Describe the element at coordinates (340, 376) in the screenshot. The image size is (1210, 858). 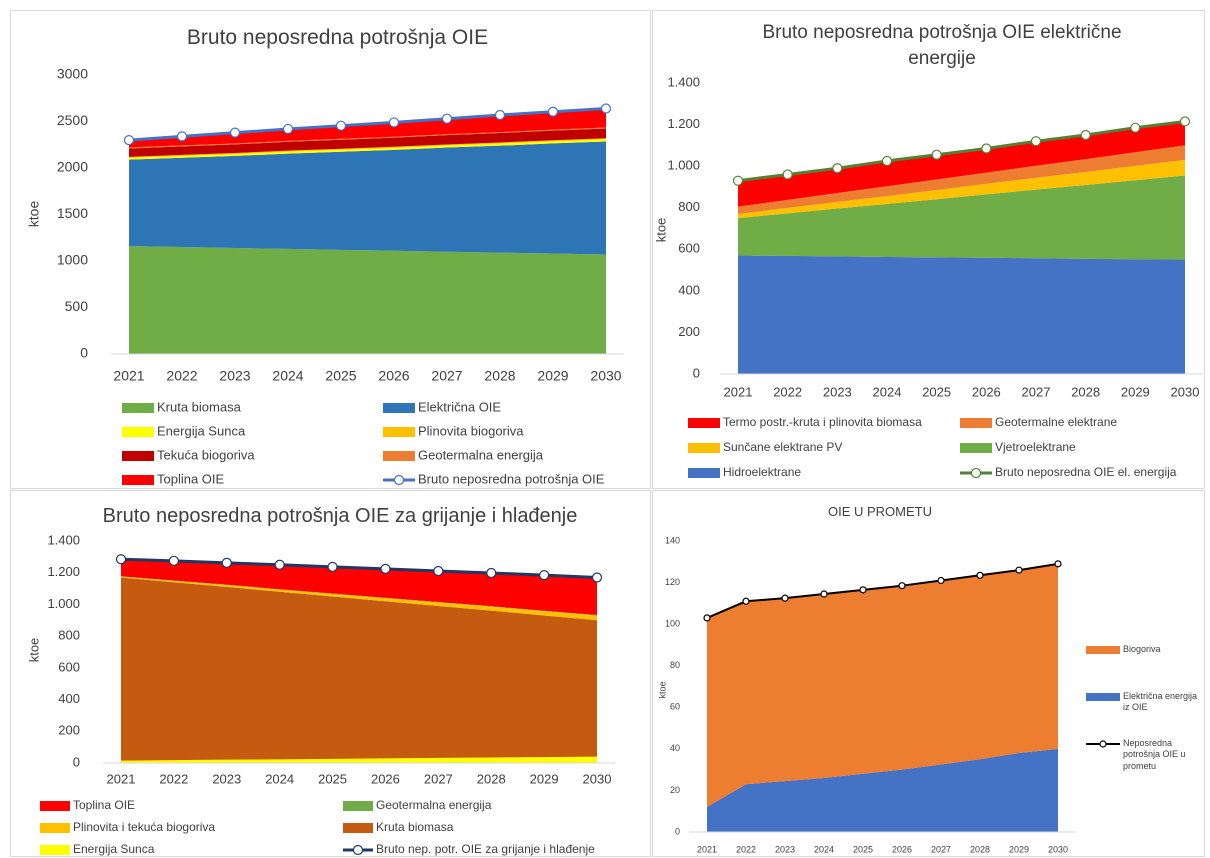
I see `x-tick-label: 2025` at that location.